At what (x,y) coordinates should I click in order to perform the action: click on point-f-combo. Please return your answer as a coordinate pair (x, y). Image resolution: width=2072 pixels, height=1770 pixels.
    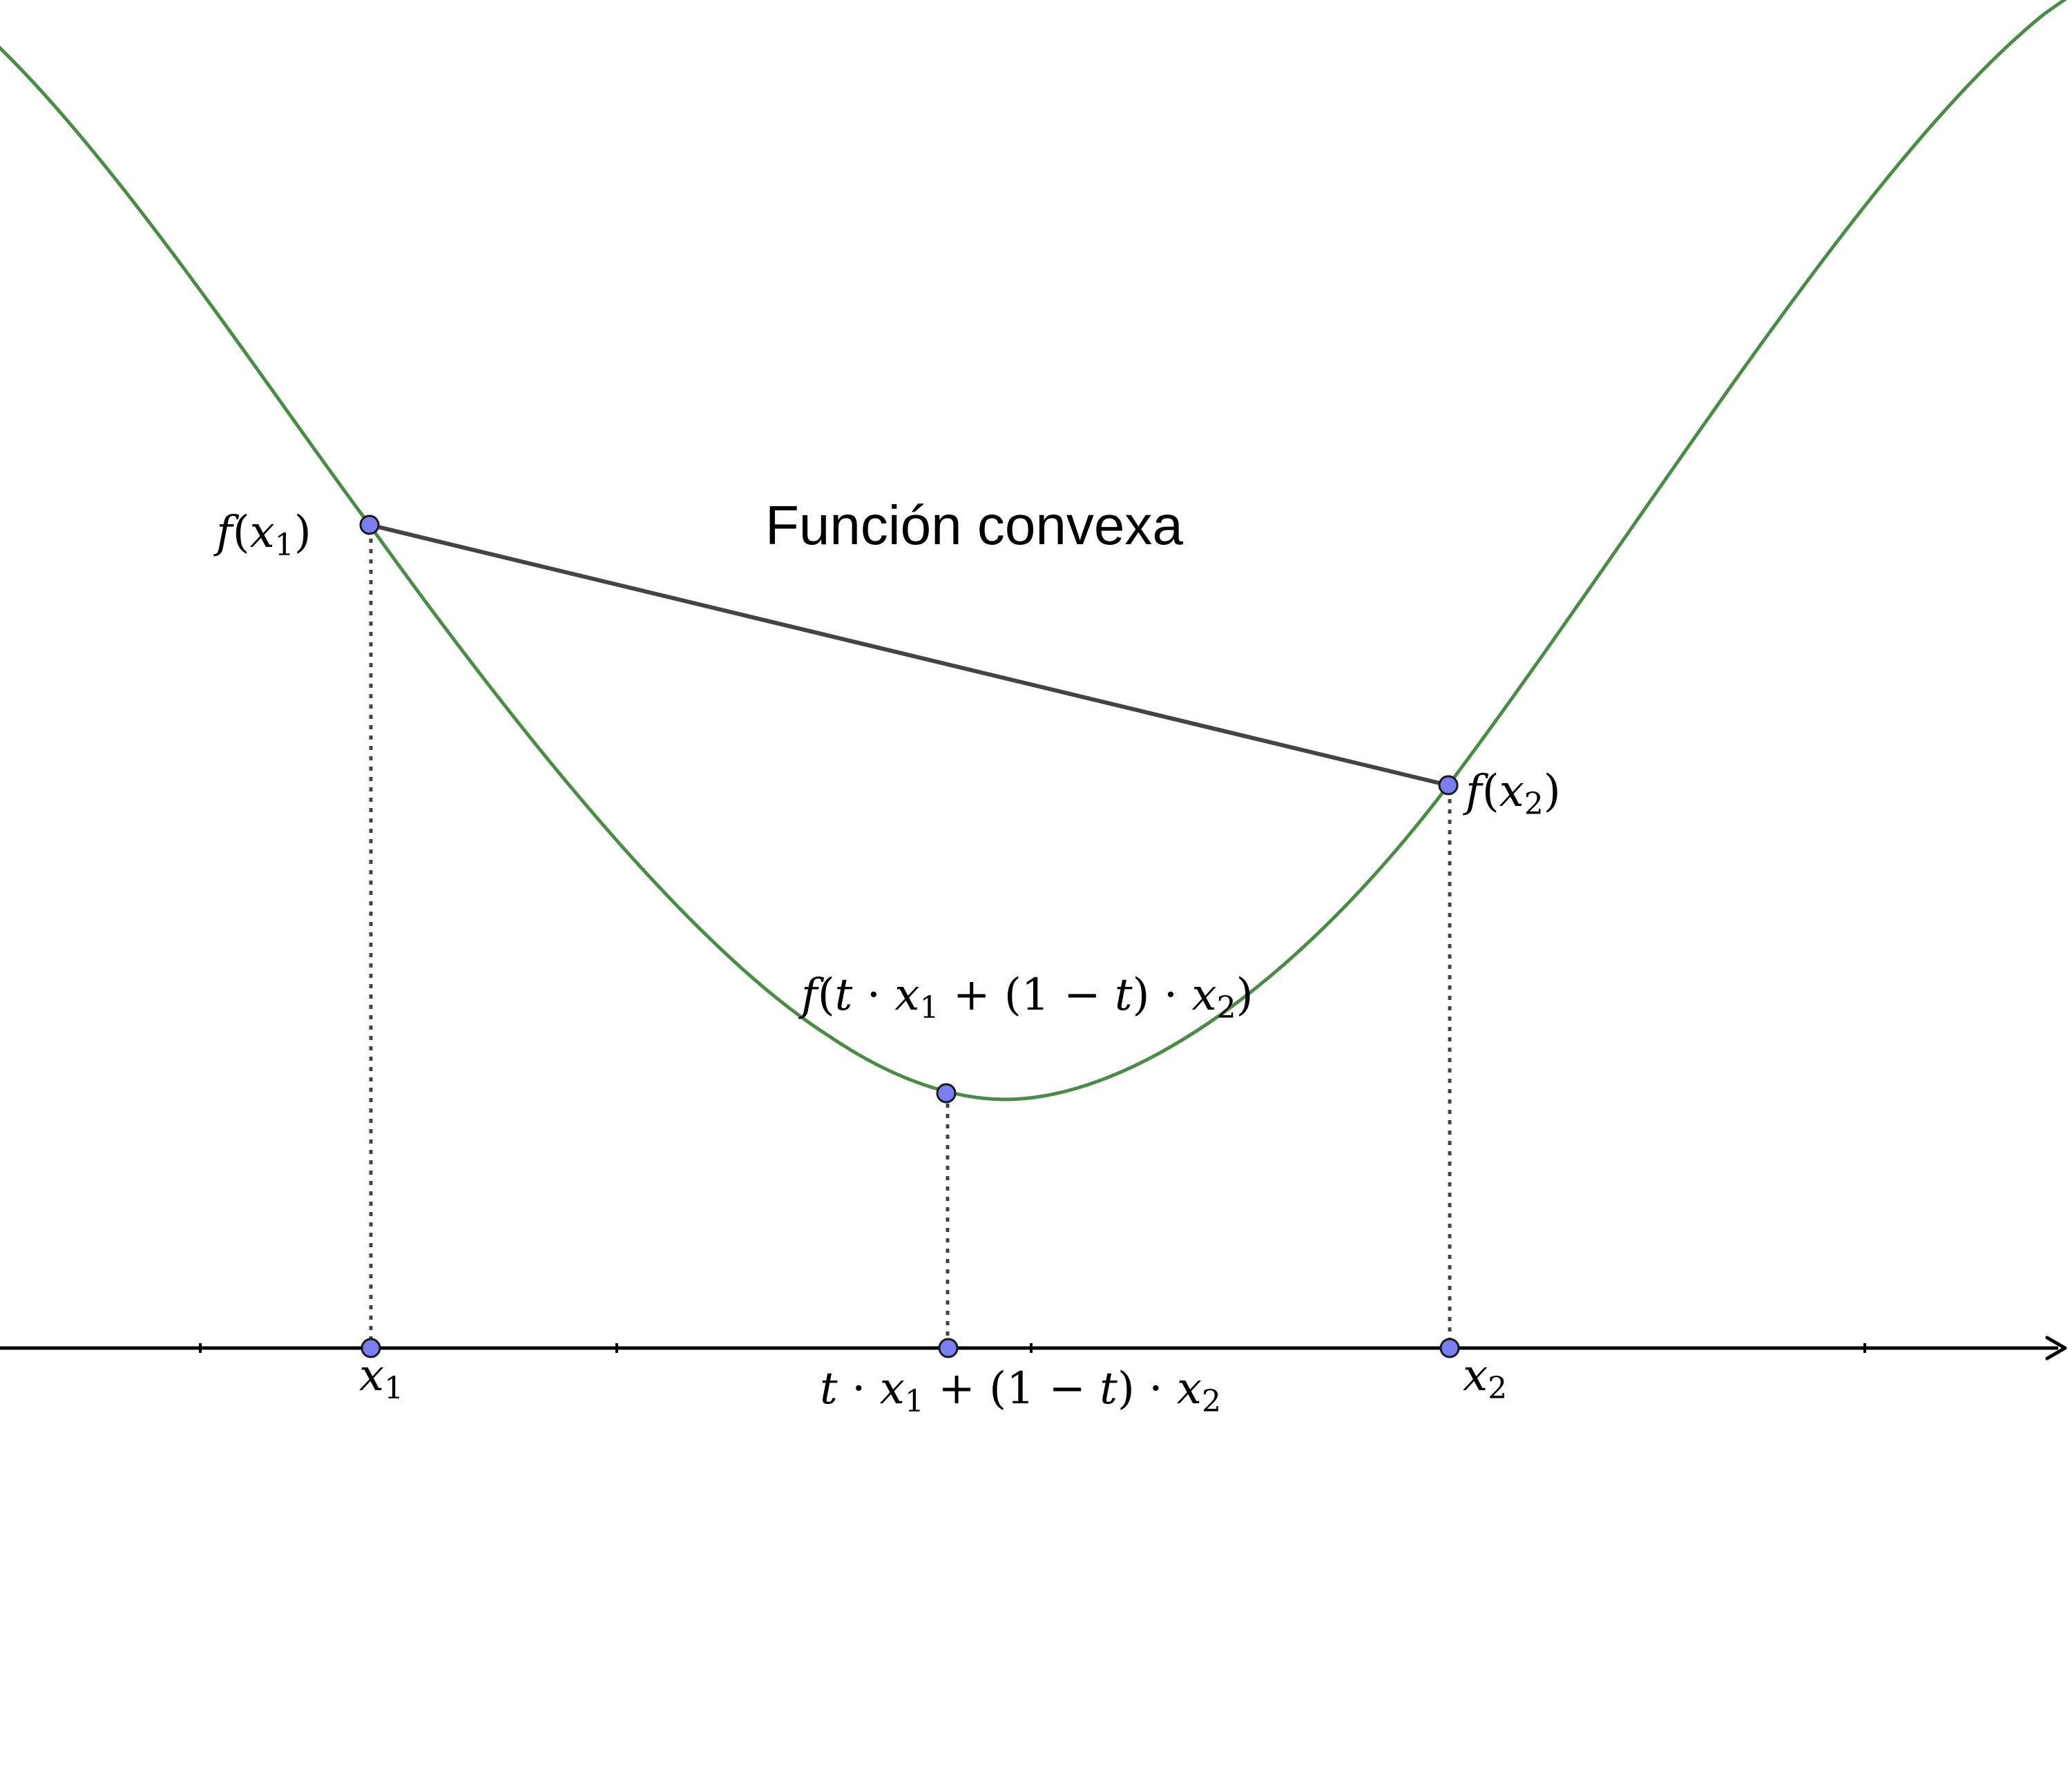
    Looking at the image, I should click on (946, 1094).